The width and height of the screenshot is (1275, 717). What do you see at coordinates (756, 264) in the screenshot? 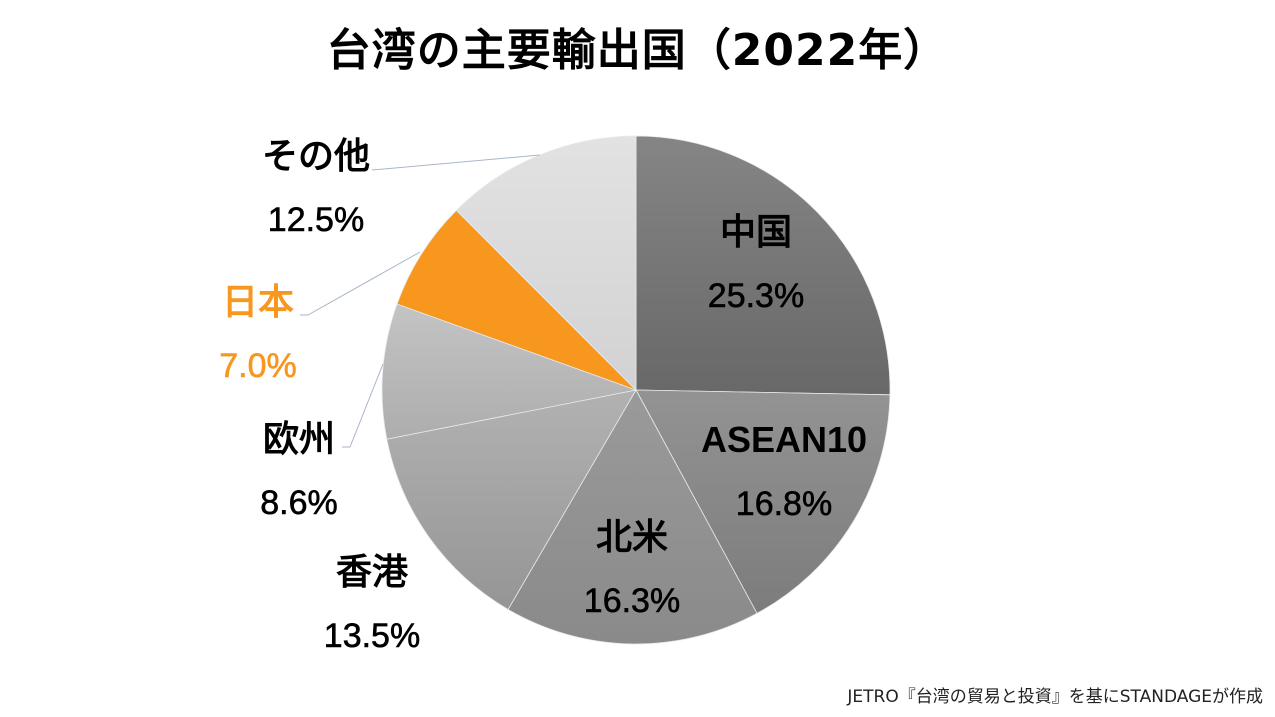
I see `slice-label-china: 中国 25.3%` at bounding box center [756, 264].